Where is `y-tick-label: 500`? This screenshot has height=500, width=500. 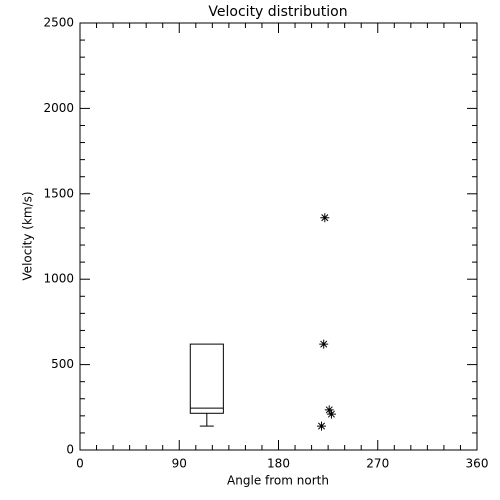
y-tick-label: 500 is located at coordinates (62, 364).